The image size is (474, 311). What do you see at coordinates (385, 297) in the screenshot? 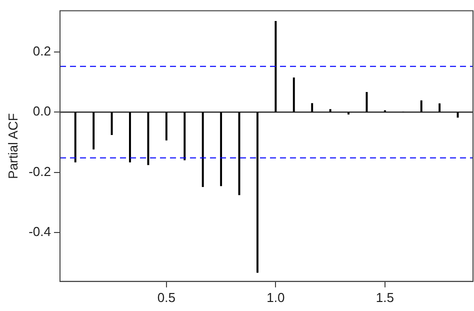
I see `x-tick-label: 1.5` at bounding box center [385, 297].